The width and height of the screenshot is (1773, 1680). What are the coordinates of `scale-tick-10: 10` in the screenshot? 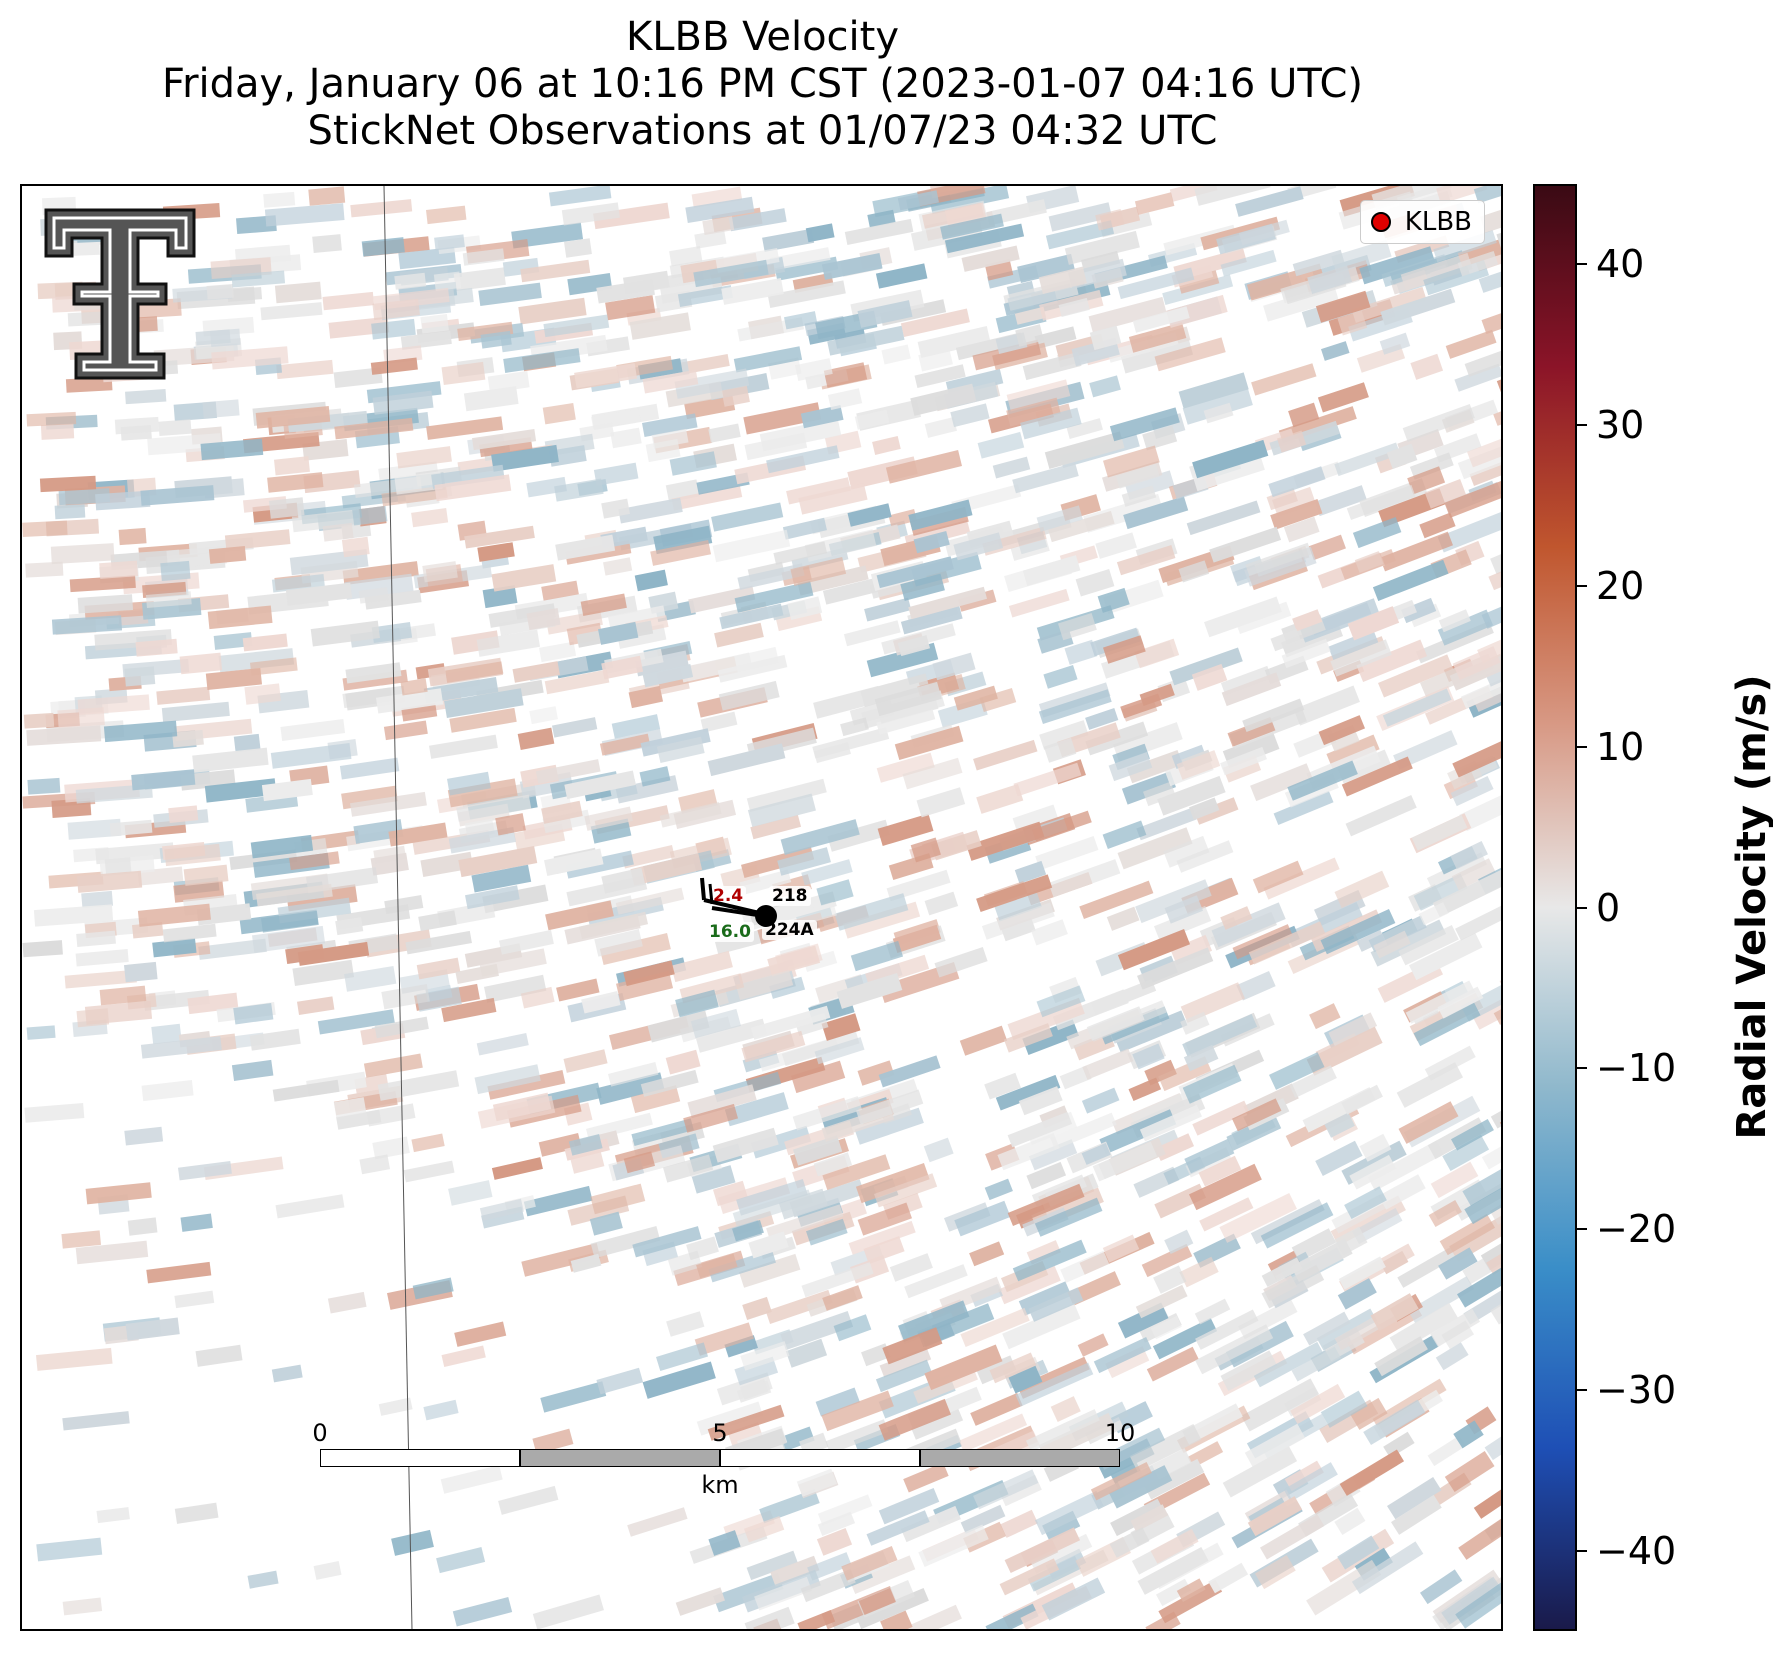 It's located at (1120, 1433).